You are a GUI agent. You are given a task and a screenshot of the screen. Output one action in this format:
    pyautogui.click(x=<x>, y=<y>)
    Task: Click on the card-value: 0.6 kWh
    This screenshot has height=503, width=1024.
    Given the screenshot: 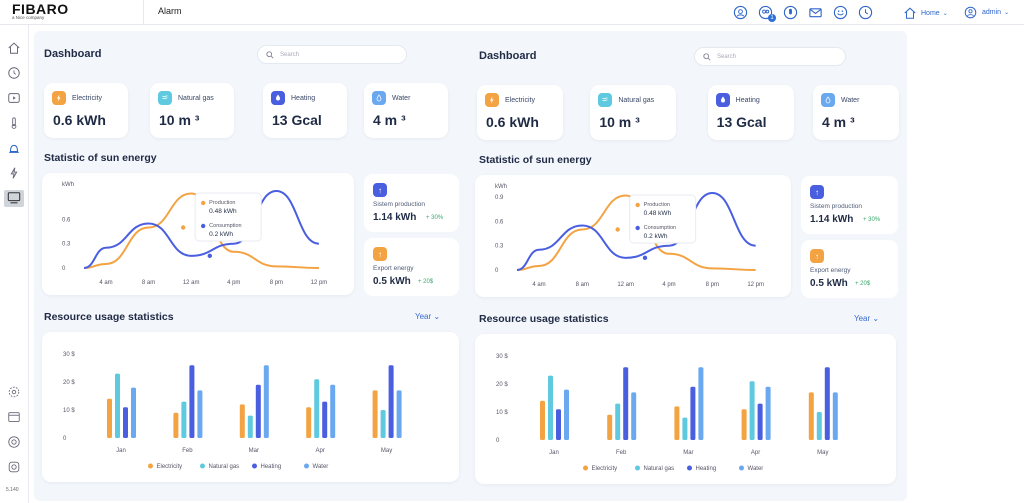 What is the action you would take?
    pyautogui.click(x=512, y=122)
    